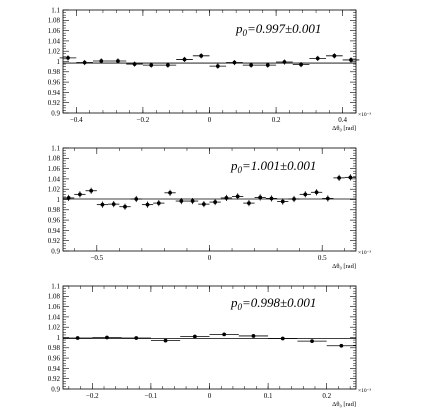 This screenshot has height=413, width=424. What do you see at coordinates (54, 348) in the screenshot?
I see `y-tick-label: 0.98` at bounding box center [54, 348].